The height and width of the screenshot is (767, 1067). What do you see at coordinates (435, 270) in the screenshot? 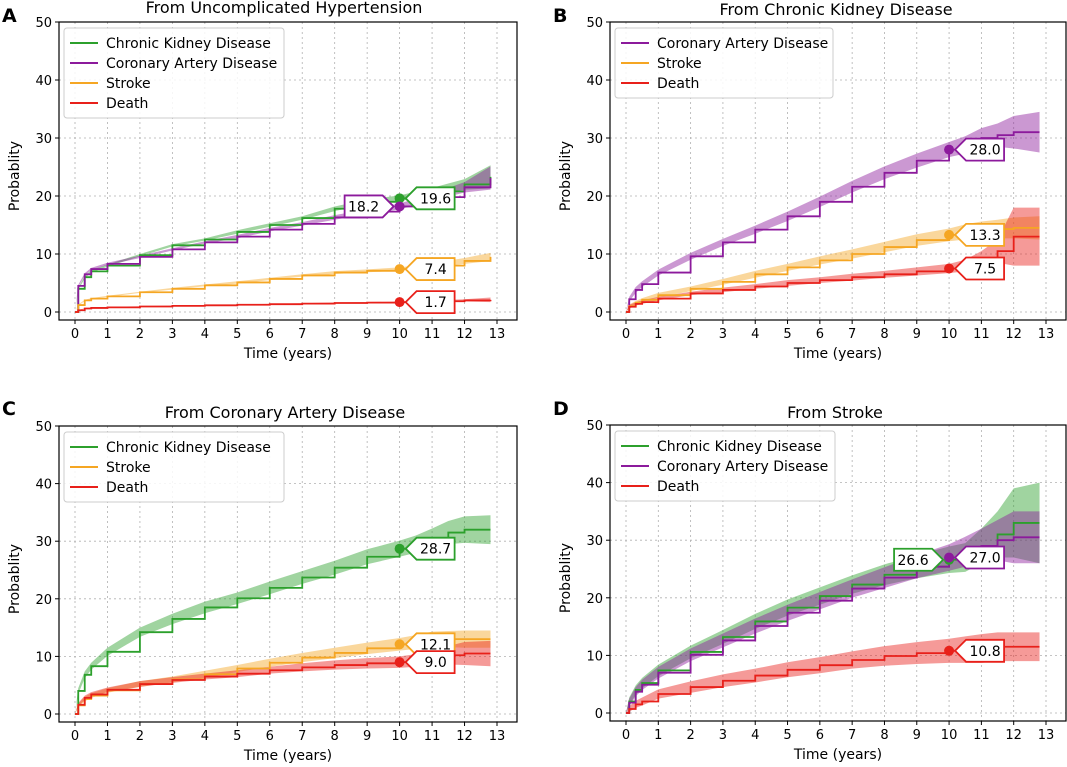
I see `annotation-label: 7.4` at bounding box center [435, 270].